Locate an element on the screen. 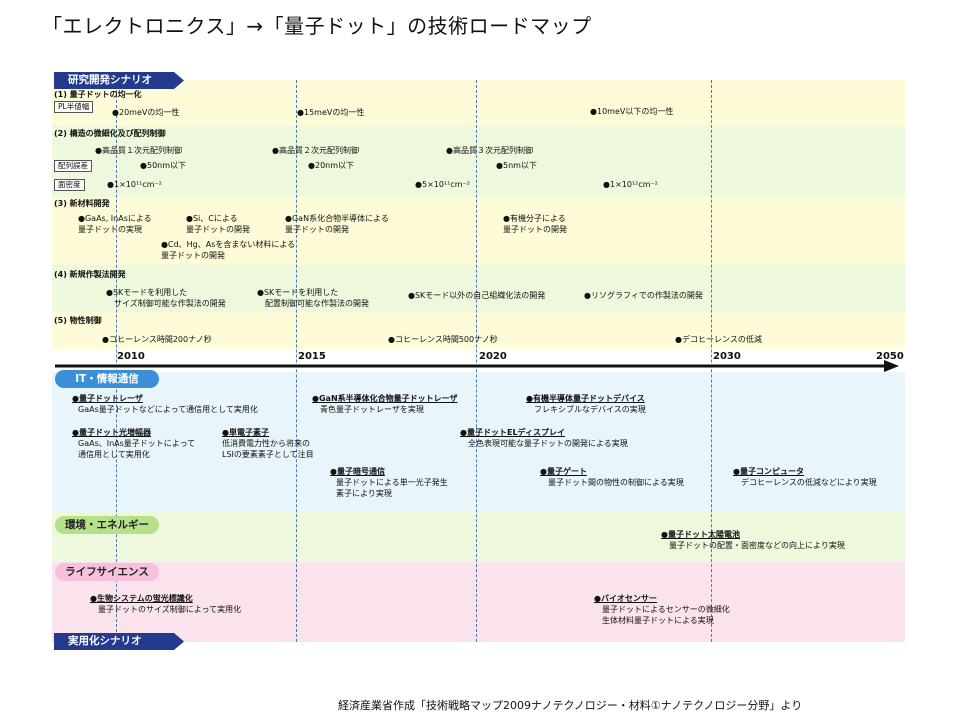 This screenshot has width=960, height=720. pl-width-tag: PL半値幅 is located at coordinates (74, 107).